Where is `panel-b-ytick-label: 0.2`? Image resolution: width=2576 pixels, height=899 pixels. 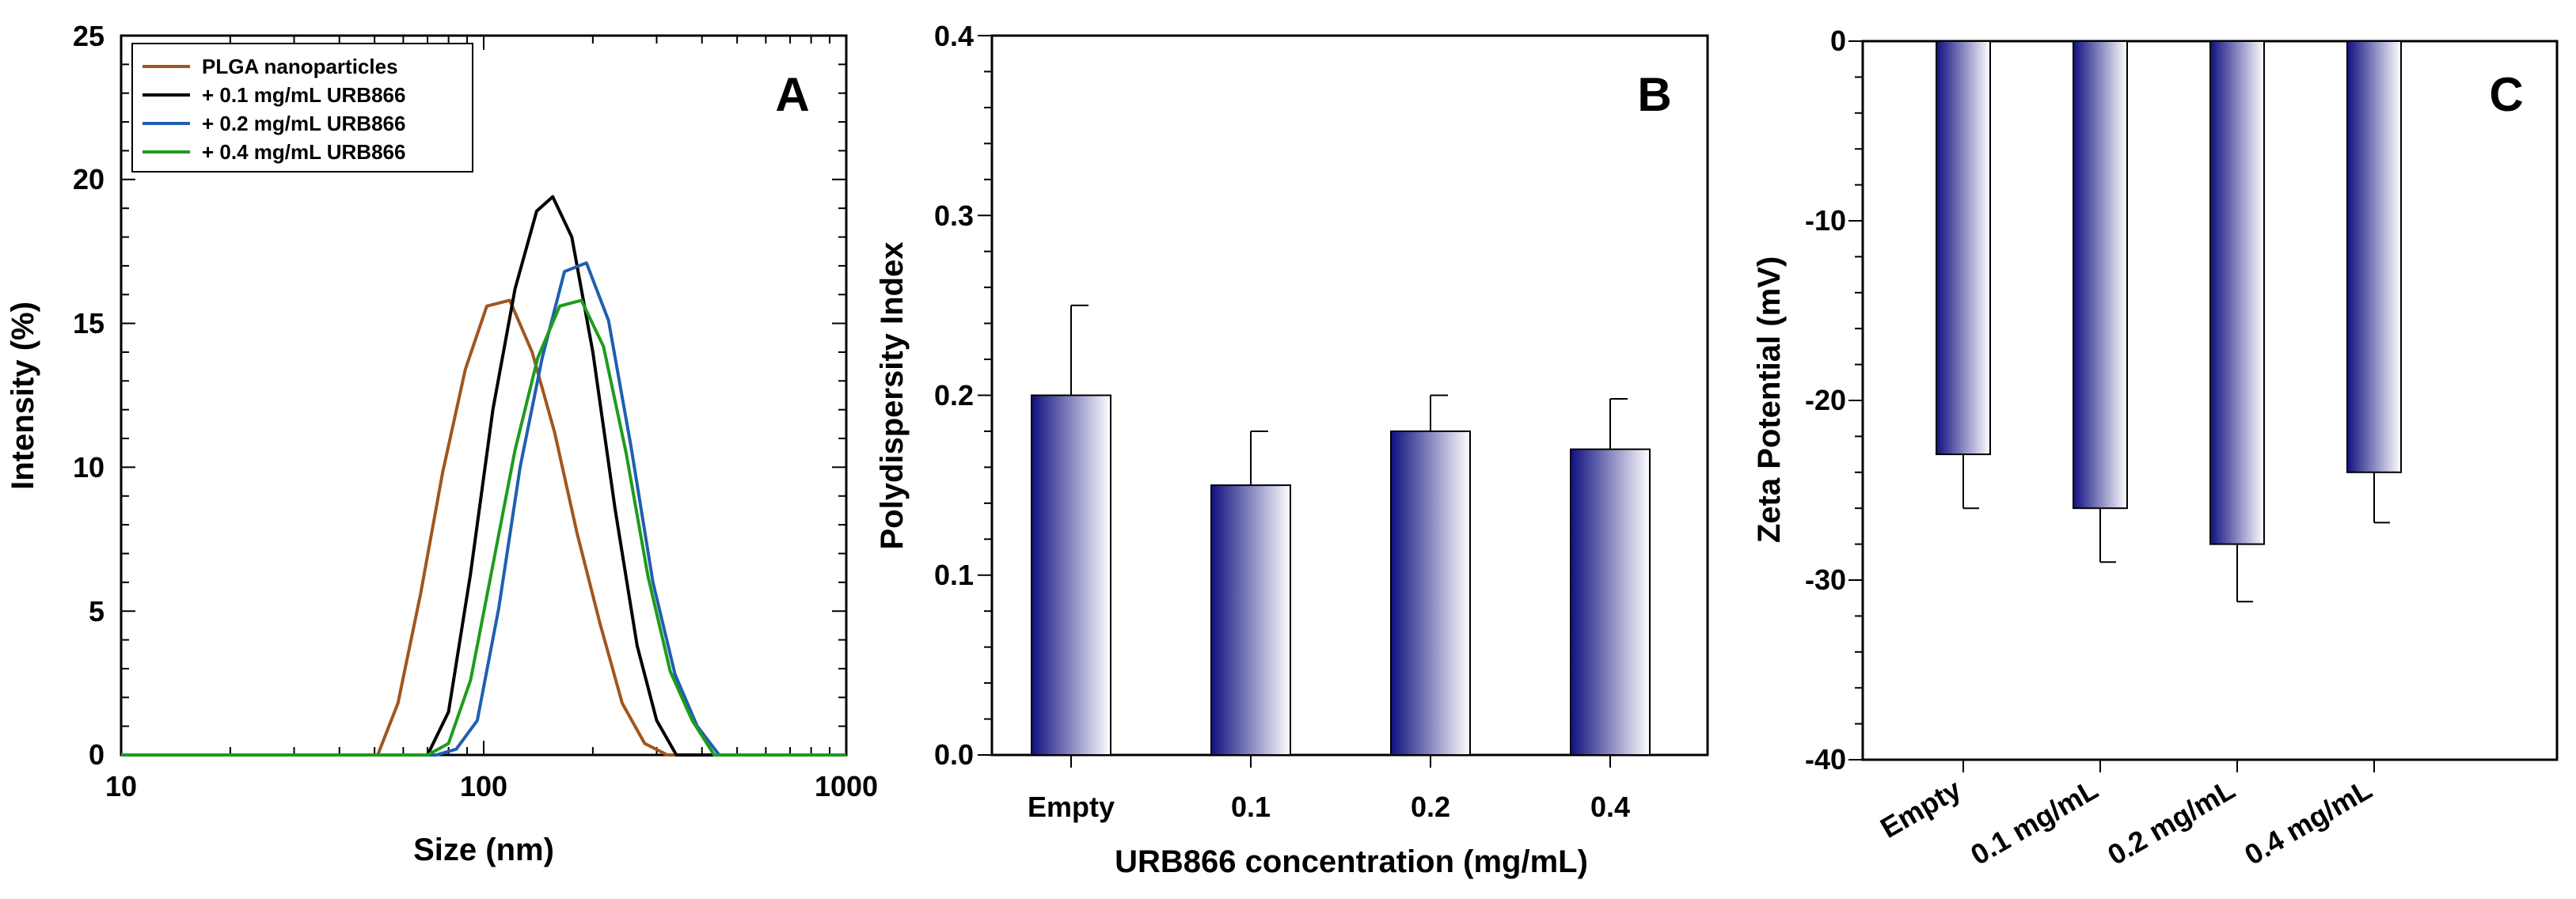 panel-b-ytick-label: 0.2 is located at coordinates (954, 395).